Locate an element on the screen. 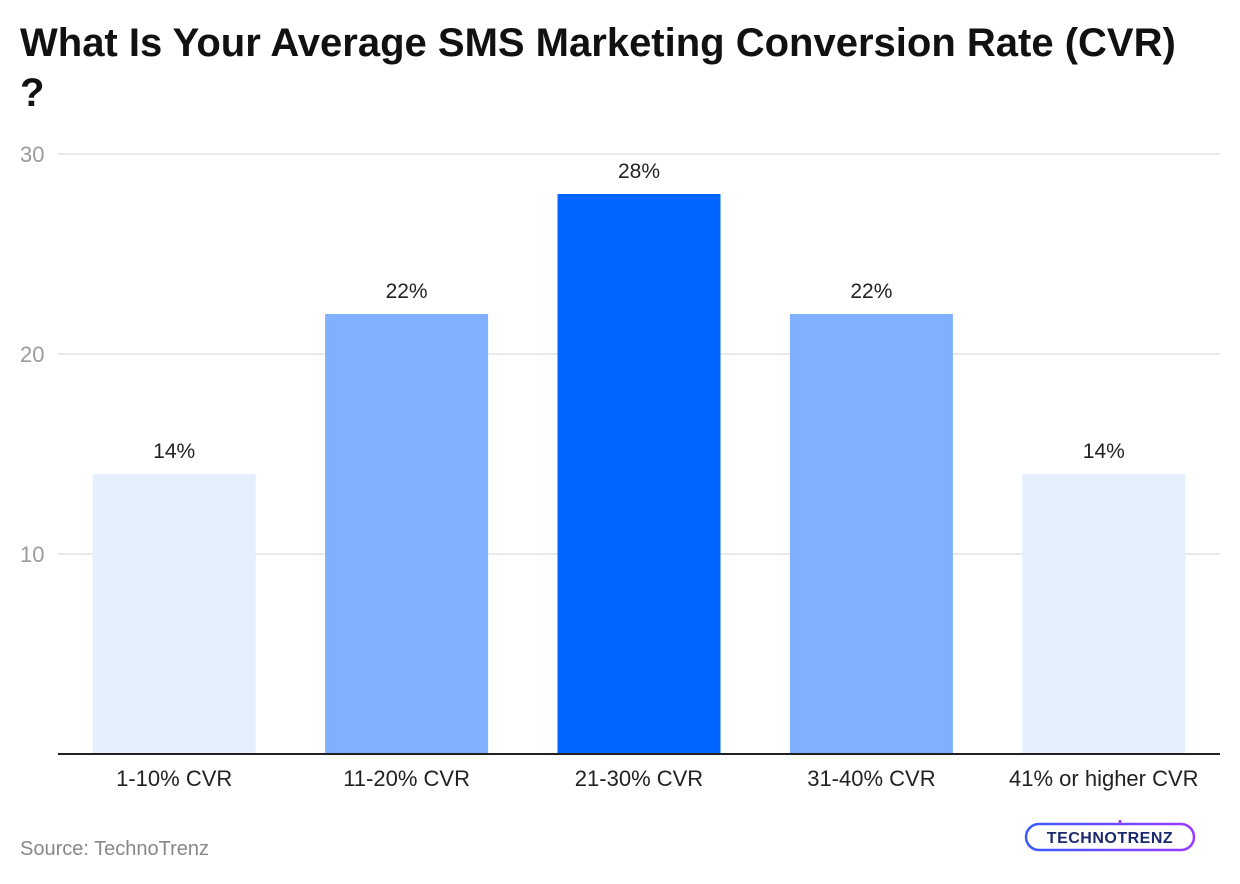 Image resolution: width=1240 pixels, height=884 pixels. y-tick-label: 10 is located at coordinates (32, 554).